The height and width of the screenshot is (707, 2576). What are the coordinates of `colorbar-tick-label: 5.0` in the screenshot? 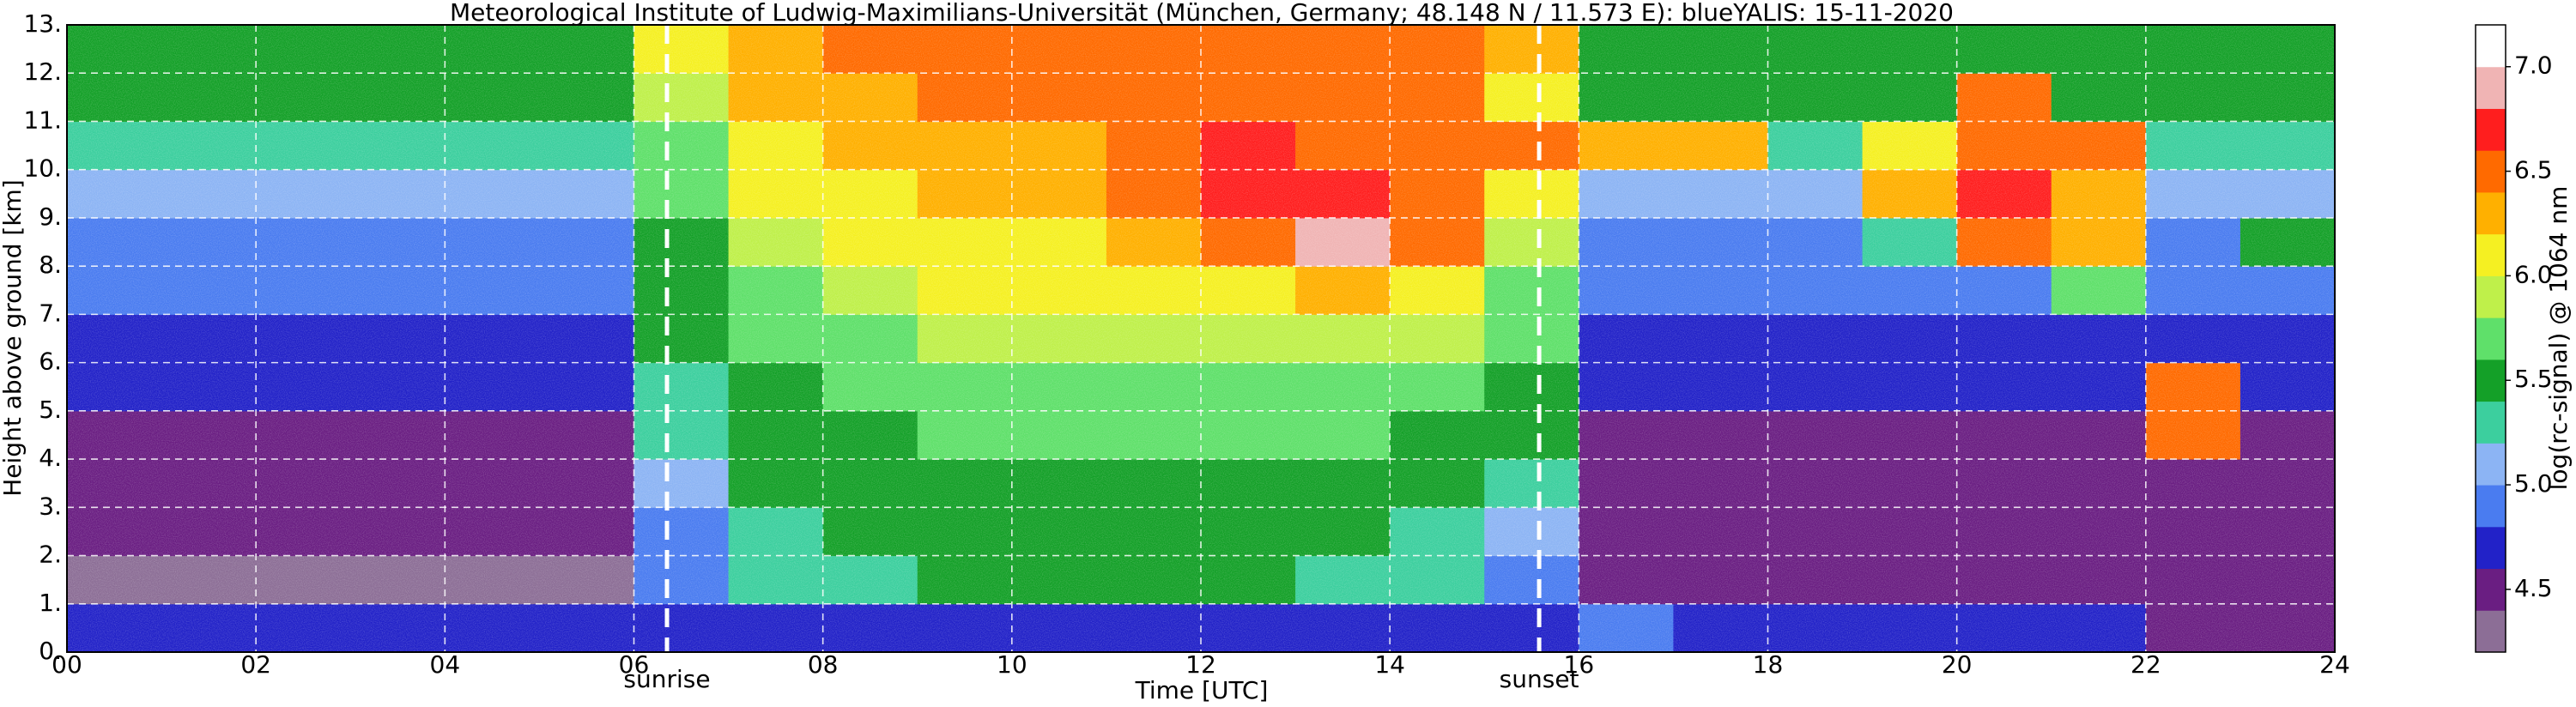 It's located at (2533, 483).